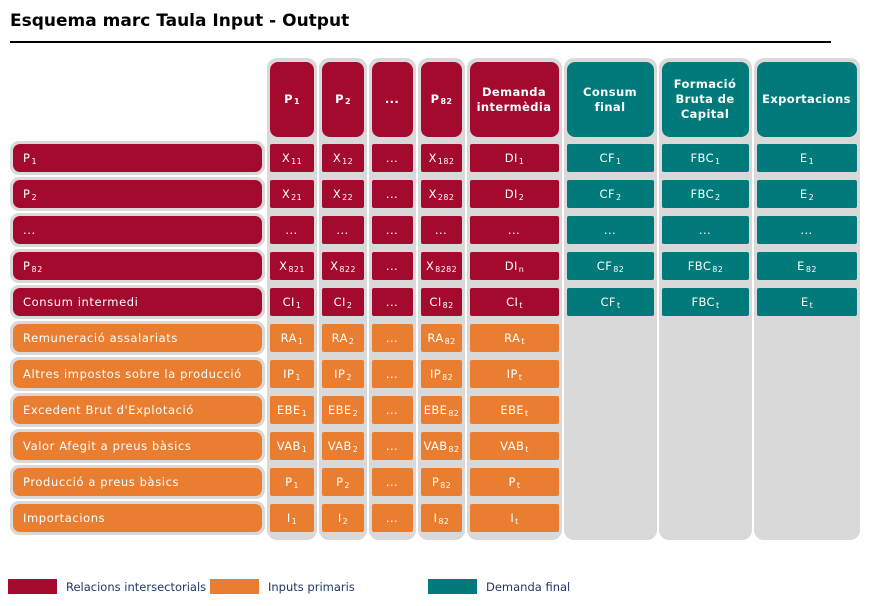 This screenshot has height=606, width=877. I want to click on cell-subscript: 12, so click(348, 161).